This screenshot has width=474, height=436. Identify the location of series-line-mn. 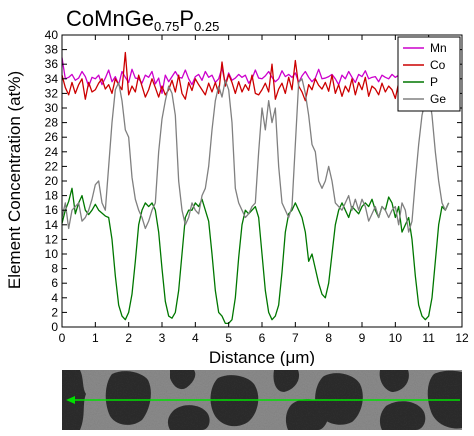
(255, 76).